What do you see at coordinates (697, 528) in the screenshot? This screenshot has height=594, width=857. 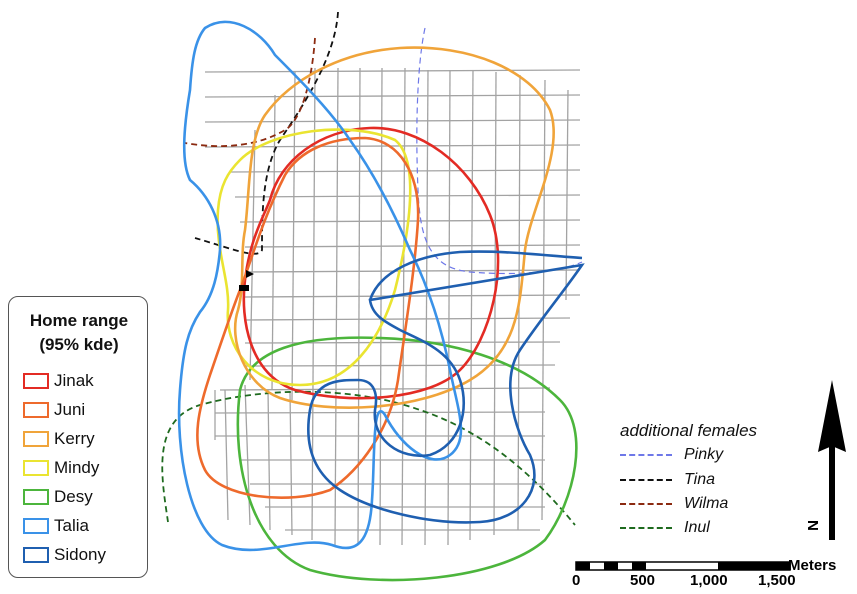 I see `additional-female-label: Inul` at bounding box center [697, 528].